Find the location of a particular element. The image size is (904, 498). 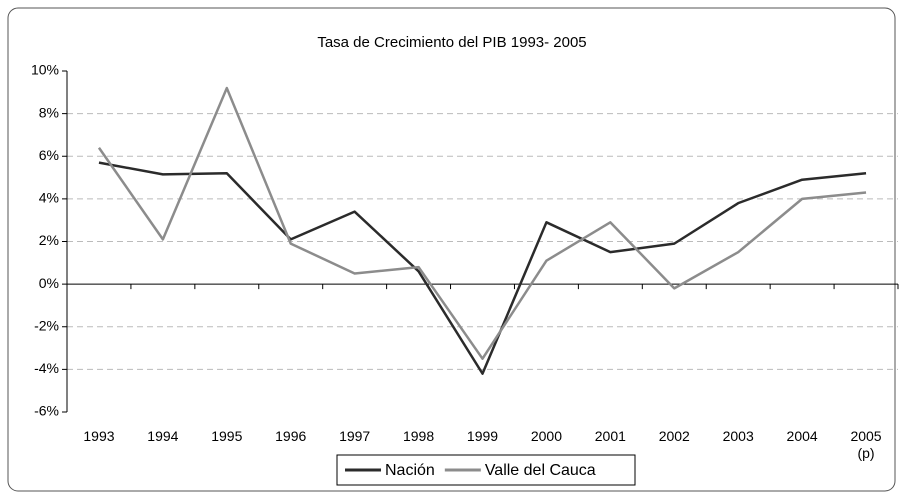

chart-title: Tasa de Crecimiento del PIB 1993- 2005 is located at coordinates (451, 42).